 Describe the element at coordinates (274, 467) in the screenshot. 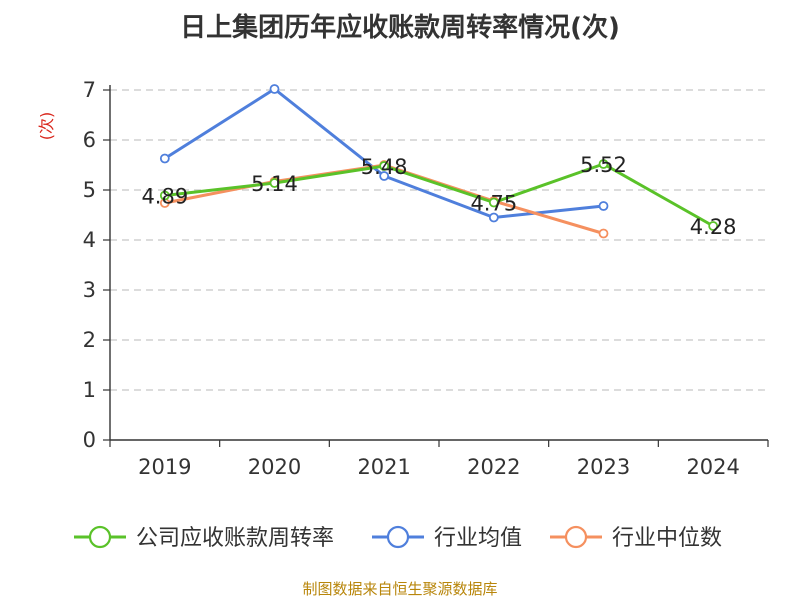

I see `x-tick-label: 2020` at that location.